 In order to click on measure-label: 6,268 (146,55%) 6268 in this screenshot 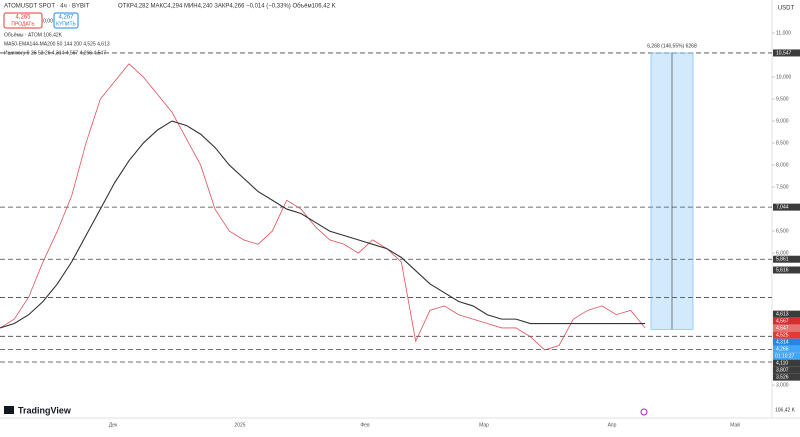, I will do `click(672, 46)`.